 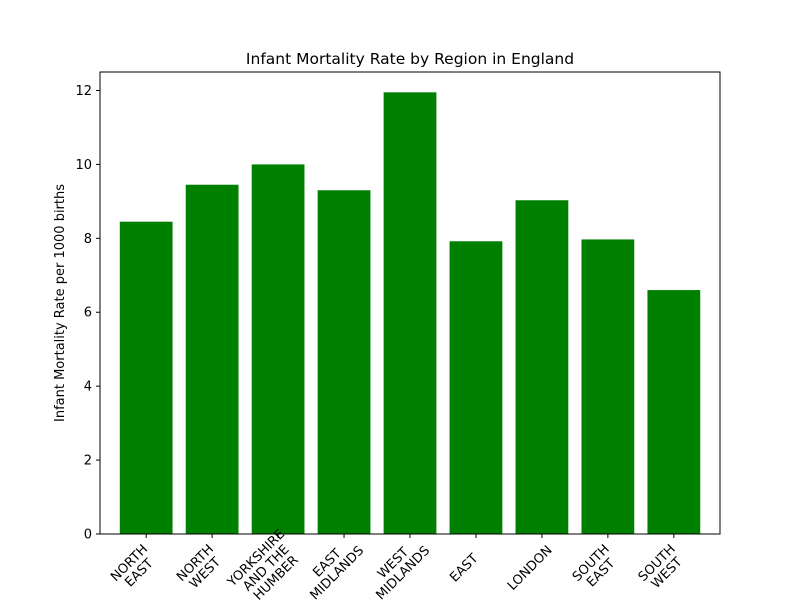 I want to click on x-tick-label: SOUTHWEST, so click(x=662, y=568).